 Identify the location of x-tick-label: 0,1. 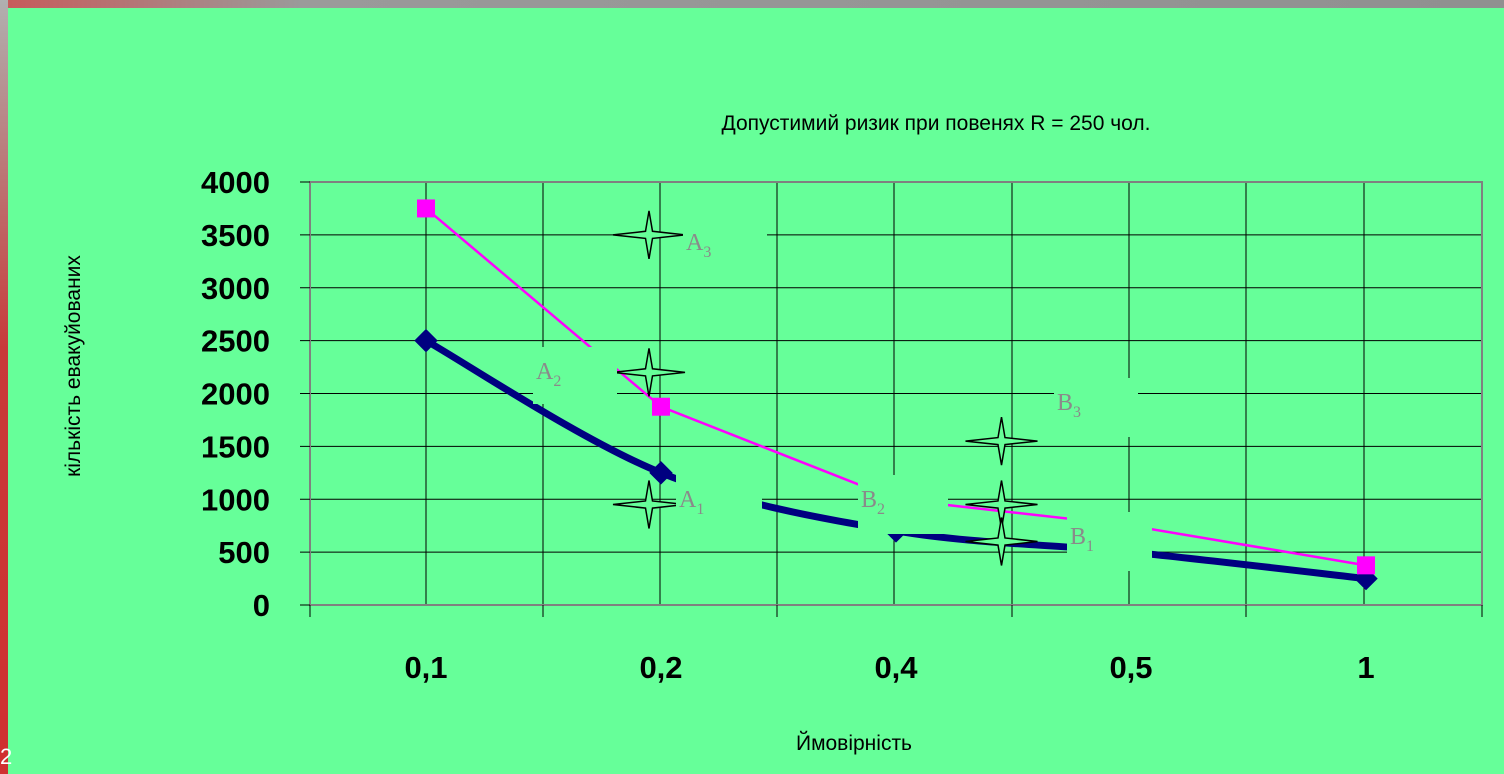
(425, 667).